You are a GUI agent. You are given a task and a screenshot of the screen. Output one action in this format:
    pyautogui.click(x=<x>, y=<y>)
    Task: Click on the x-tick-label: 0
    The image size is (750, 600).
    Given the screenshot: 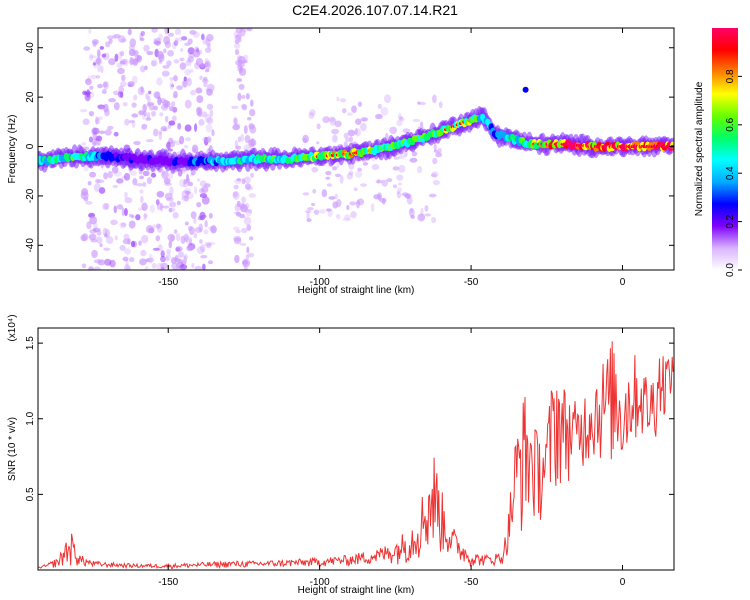 What is the action you would take?
    pyautogui.click(x=623, y=582)
    